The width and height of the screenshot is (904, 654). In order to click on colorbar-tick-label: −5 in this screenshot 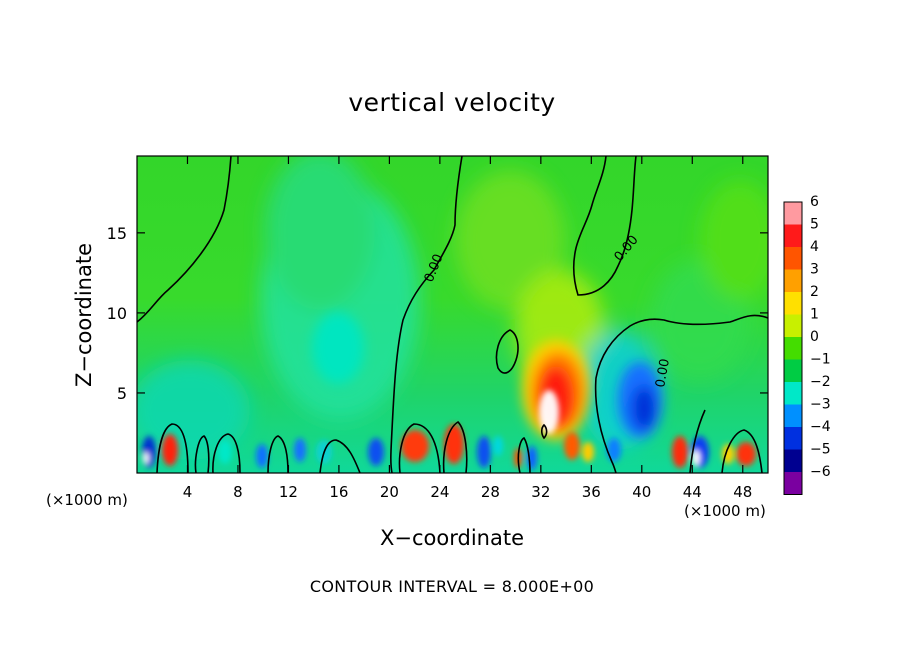, I will do `click(820, 450)`.